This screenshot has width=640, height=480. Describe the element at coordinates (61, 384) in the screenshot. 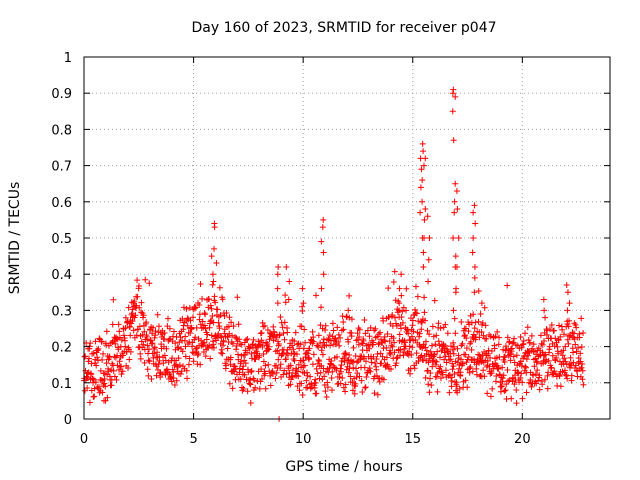

I see `y-tick-label: 0.1` at that location.